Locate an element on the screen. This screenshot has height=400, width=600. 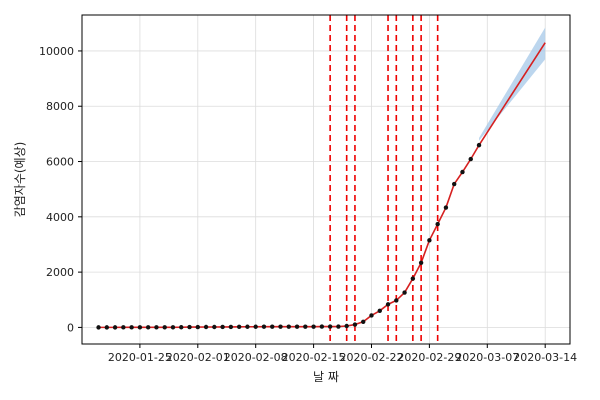
y-tick-label: 4000 is located at coordinates (60, 217).